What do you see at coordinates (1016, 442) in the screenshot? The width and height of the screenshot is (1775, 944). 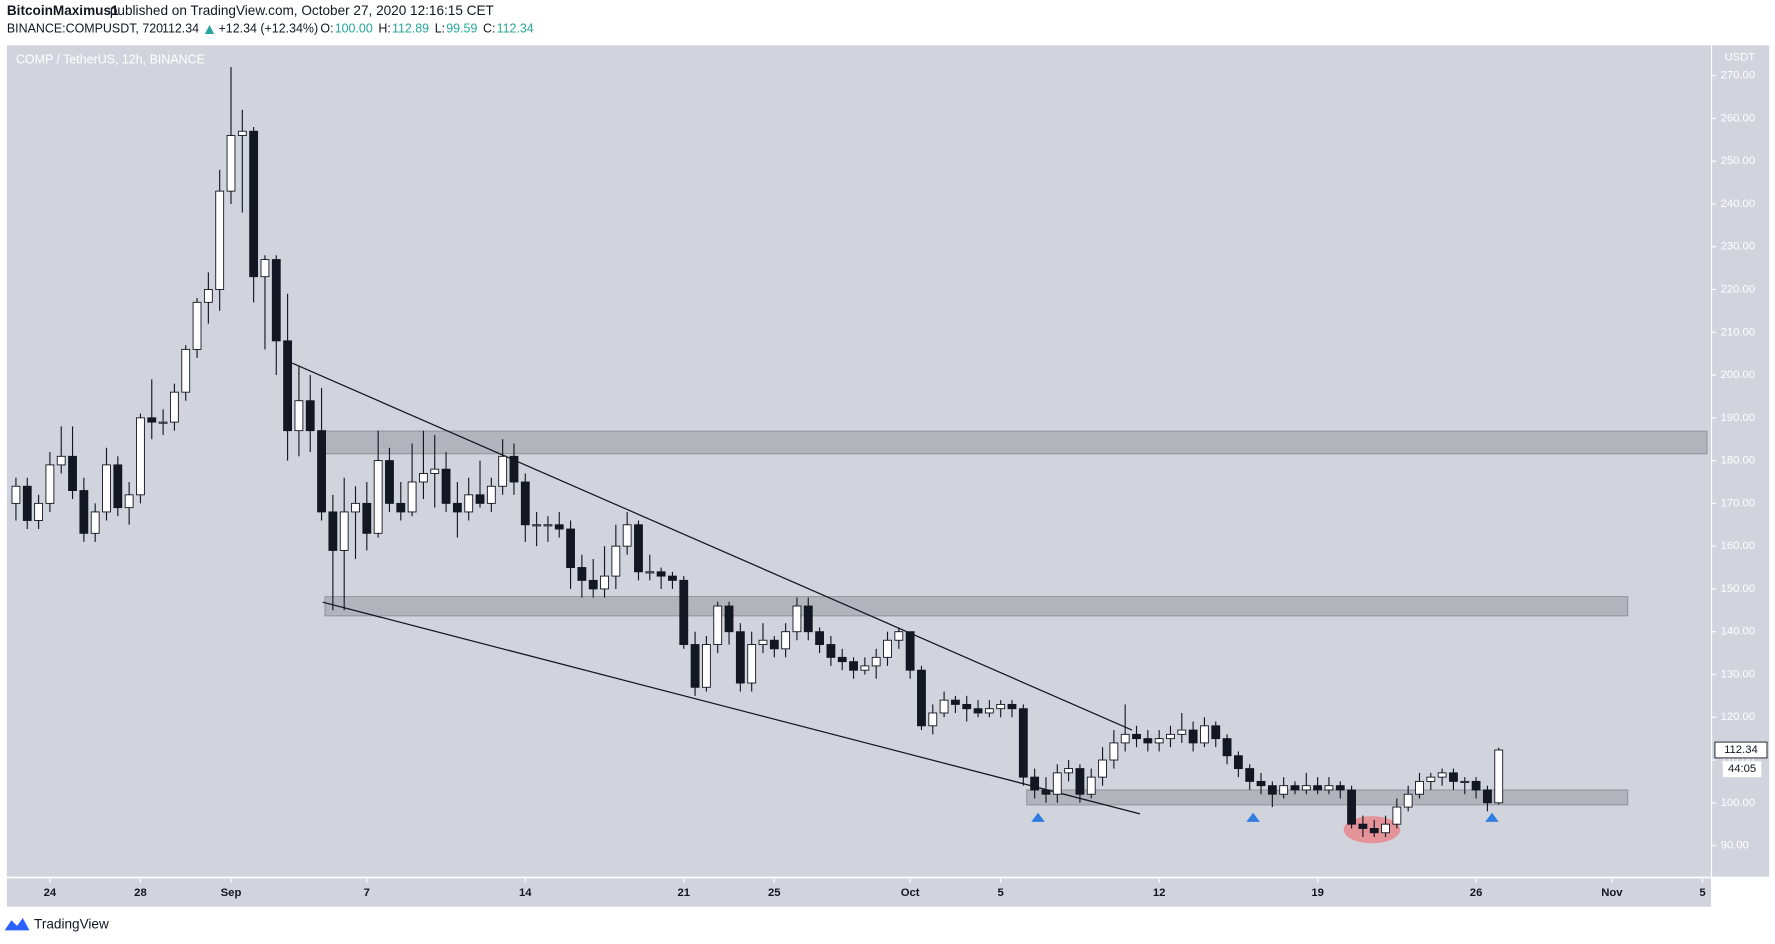 I see `zone` at bounding box center [1016, 442].